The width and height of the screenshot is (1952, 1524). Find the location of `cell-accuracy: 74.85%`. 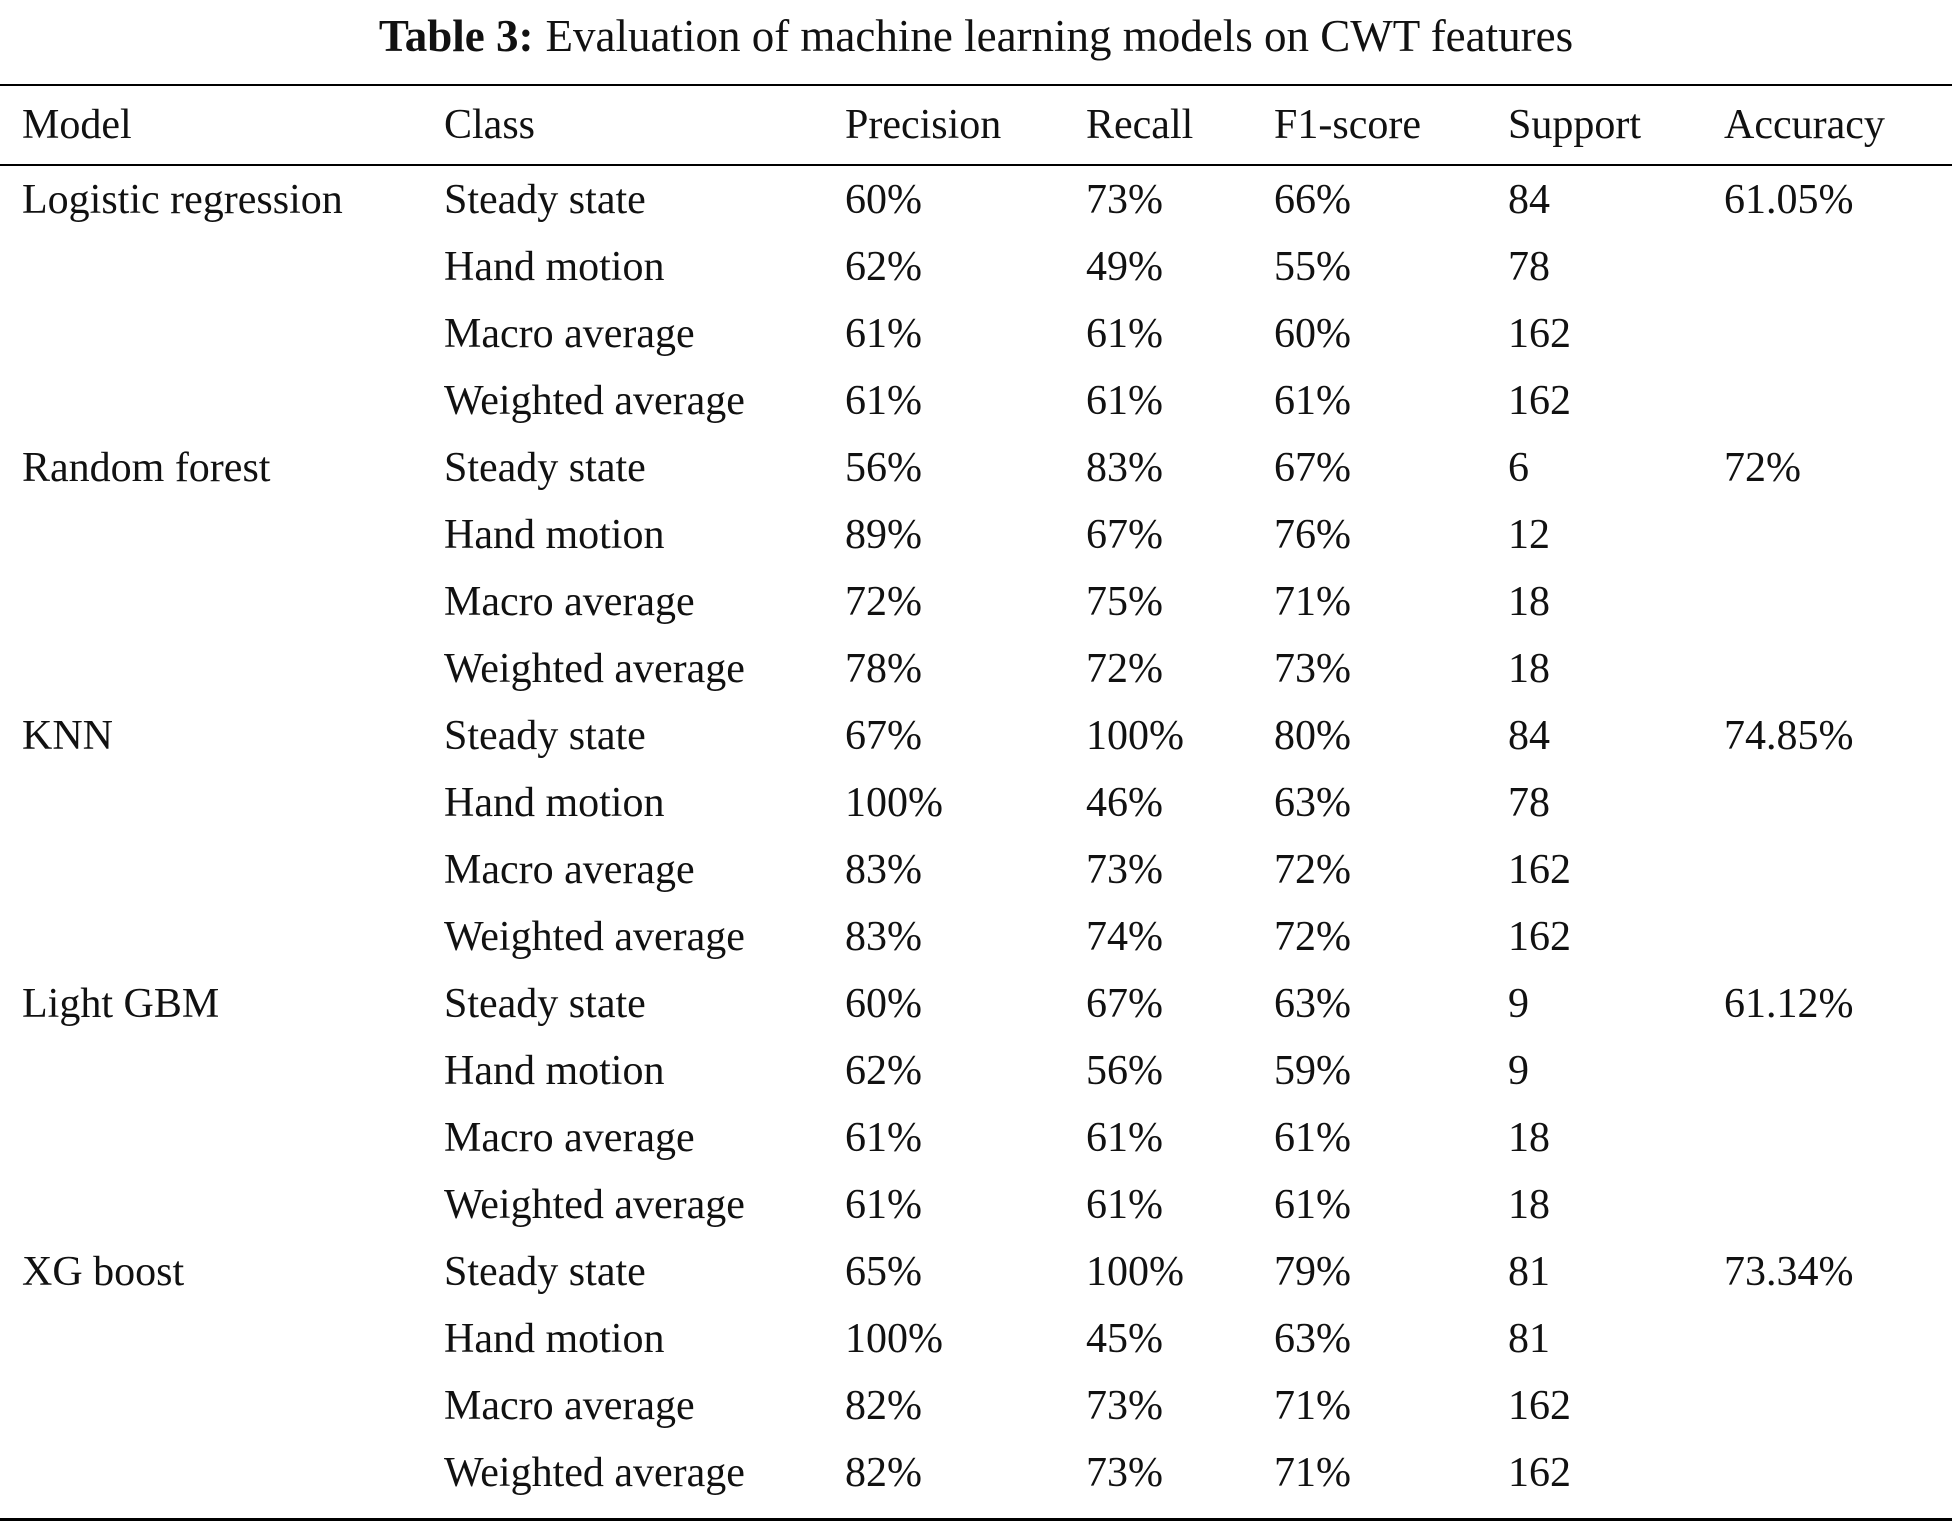

cell-accuracy: 74.85% is located at coordinates (1789, 736).